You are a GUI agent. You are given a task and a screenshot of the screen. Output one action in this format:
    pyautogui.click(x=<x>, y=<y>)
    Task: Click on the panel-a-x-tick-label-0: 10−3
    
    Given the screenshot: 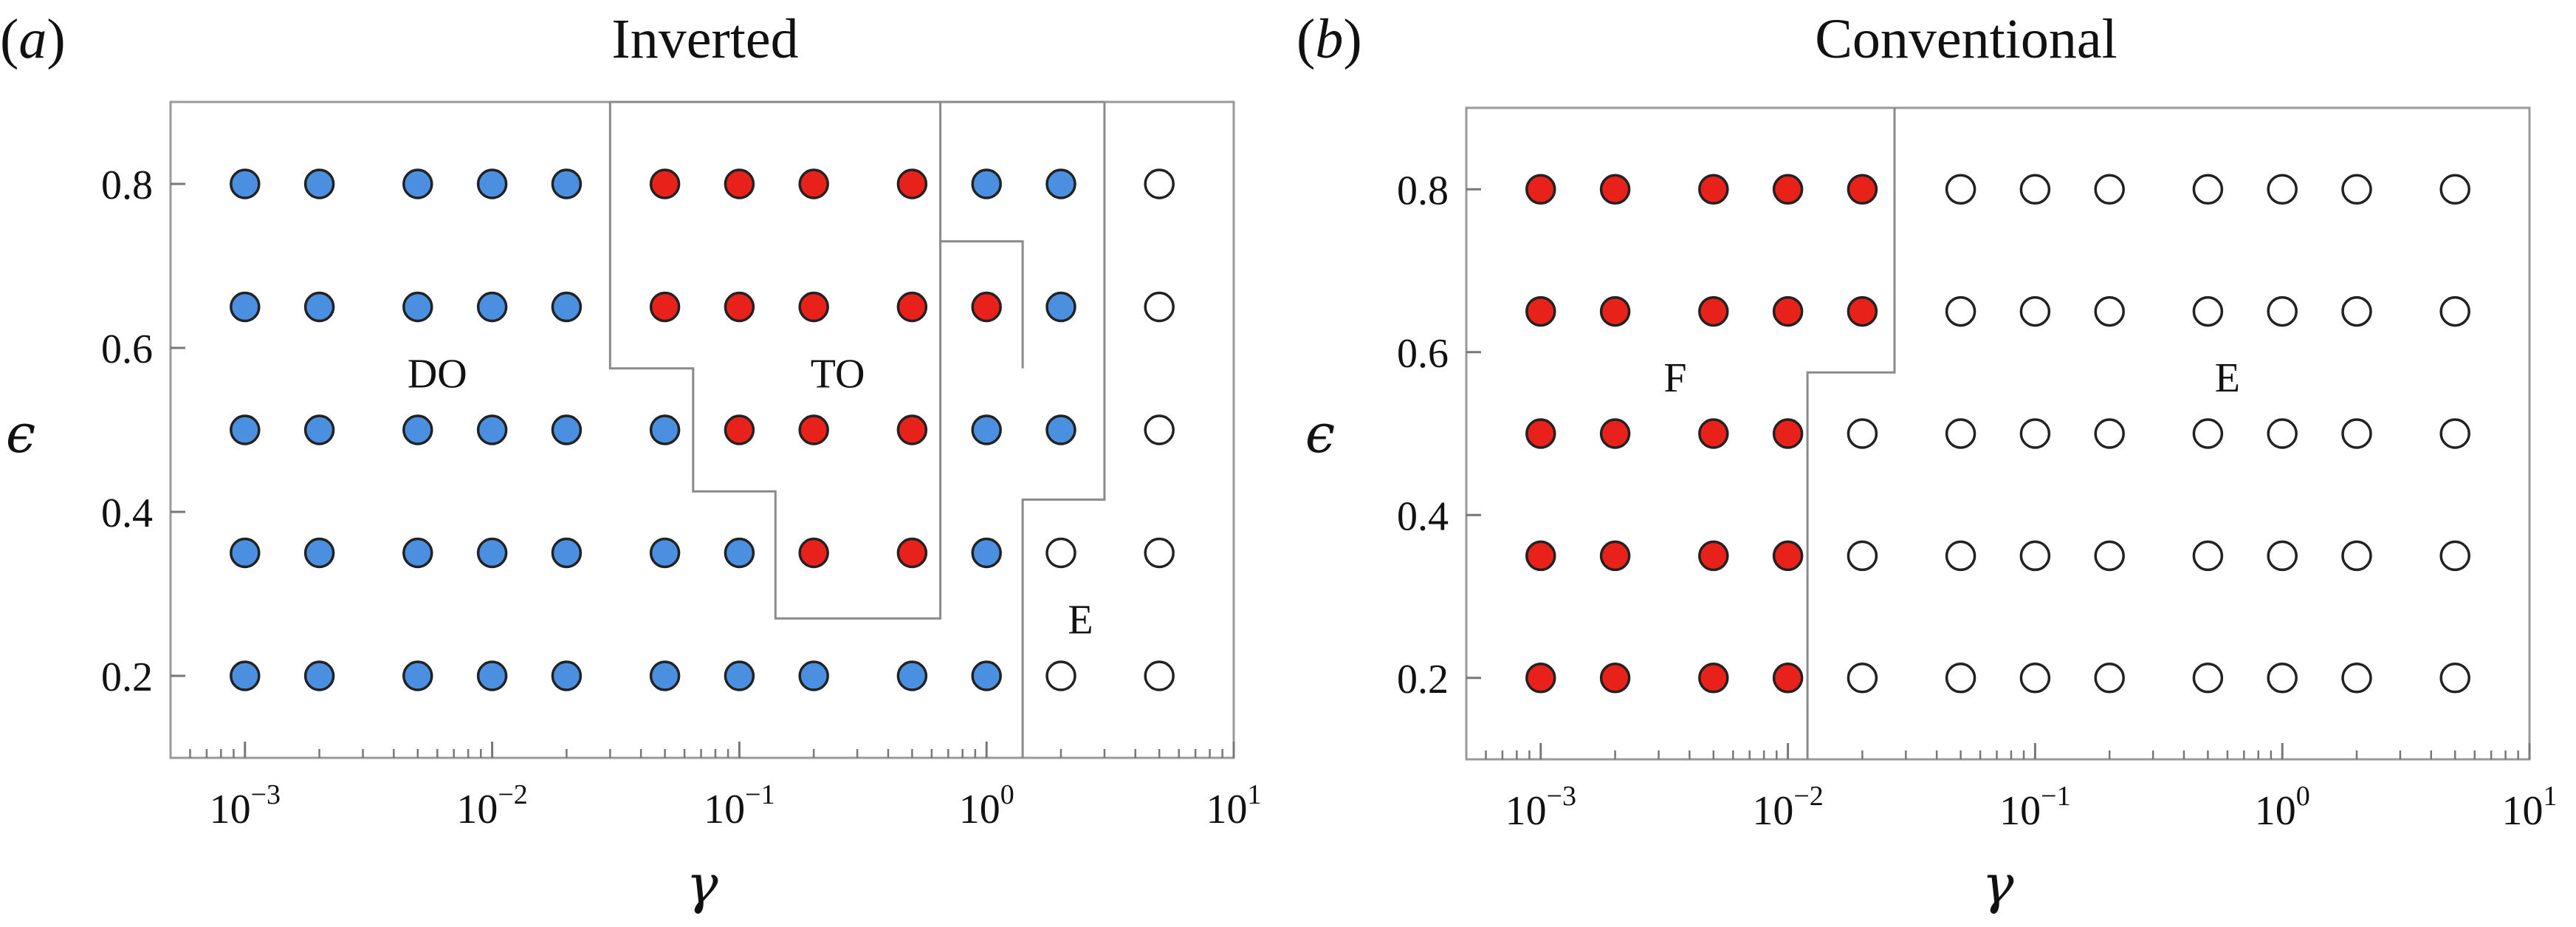 What is the action you would take?
    pyautogui.click(x=245, y=805)
    